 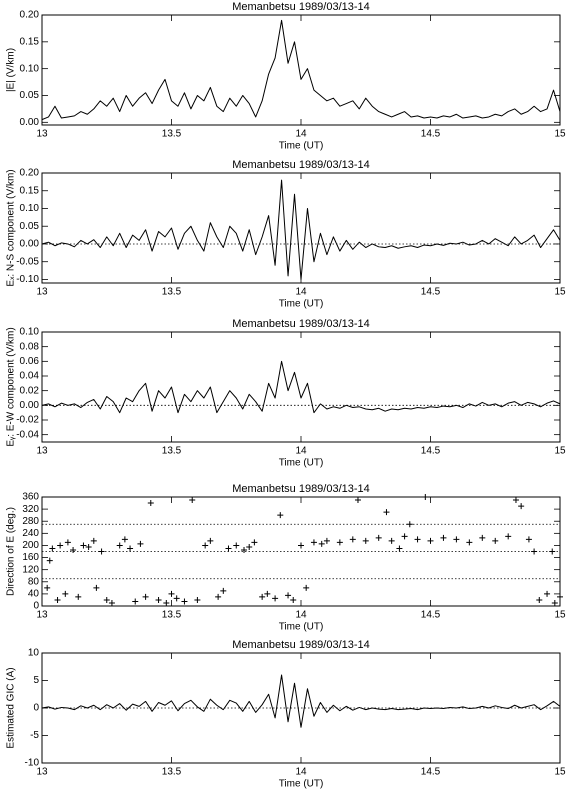 I want to click on y-axis-label: Estimated GIC (A), so click(x=11, y=707).